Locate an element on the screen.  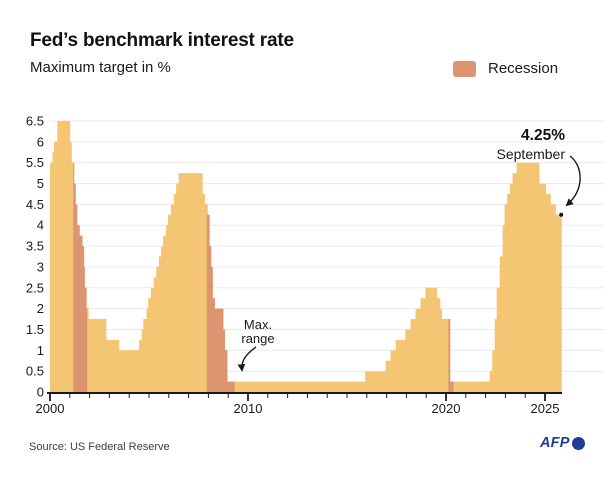
latest-rate-annotation: 4.25% September is located at coordinates (531, 144).